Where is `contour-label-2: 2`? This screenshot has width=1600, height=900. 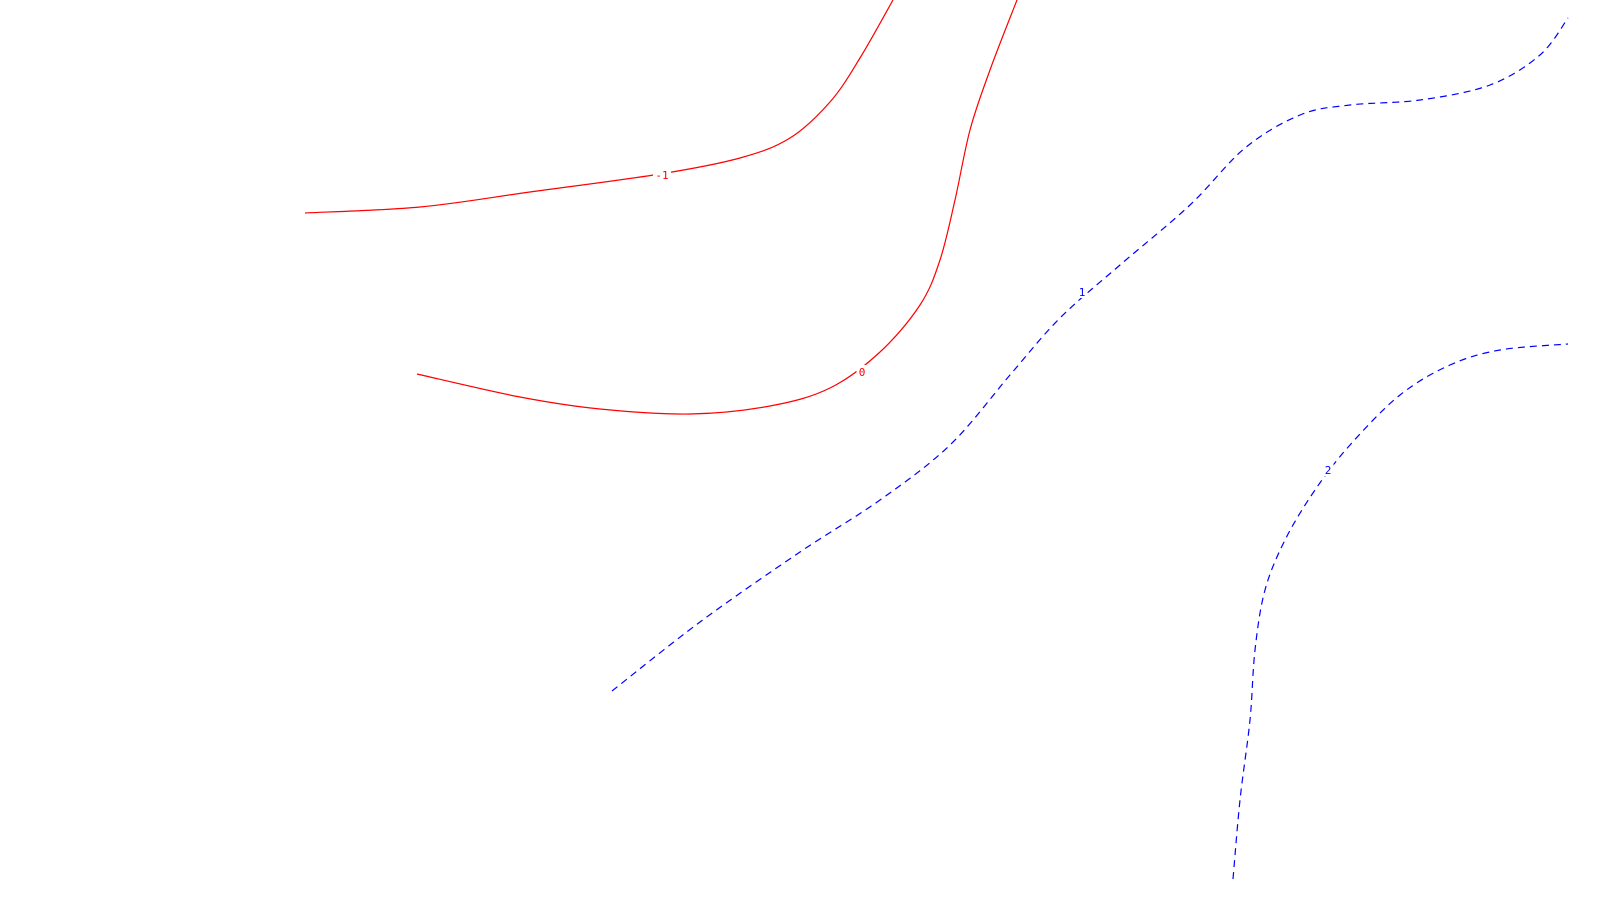
contour-label-2: 2 is located at coordinates (1328, 470).